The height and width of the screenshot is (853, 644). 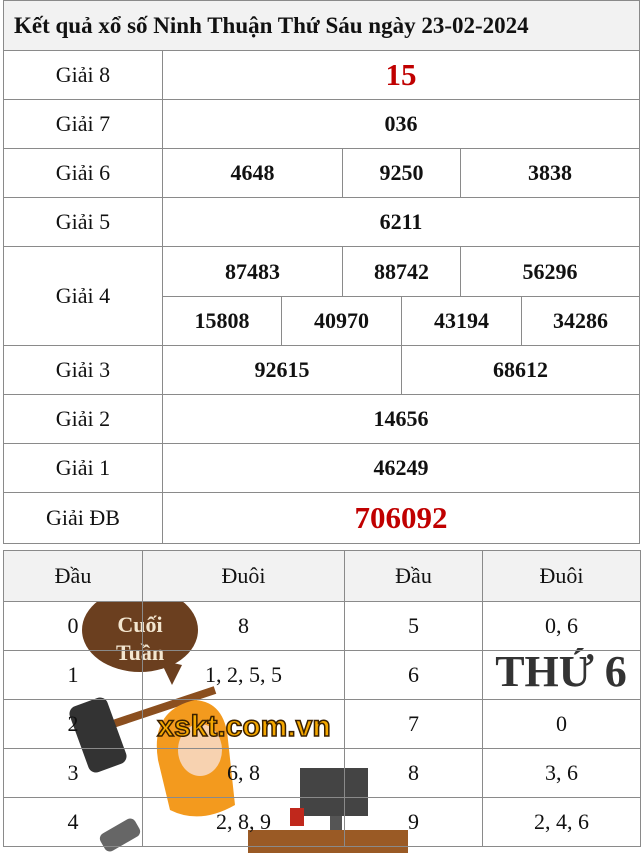 I want to click on prize-number: 56296, so click(x=550, y=271).